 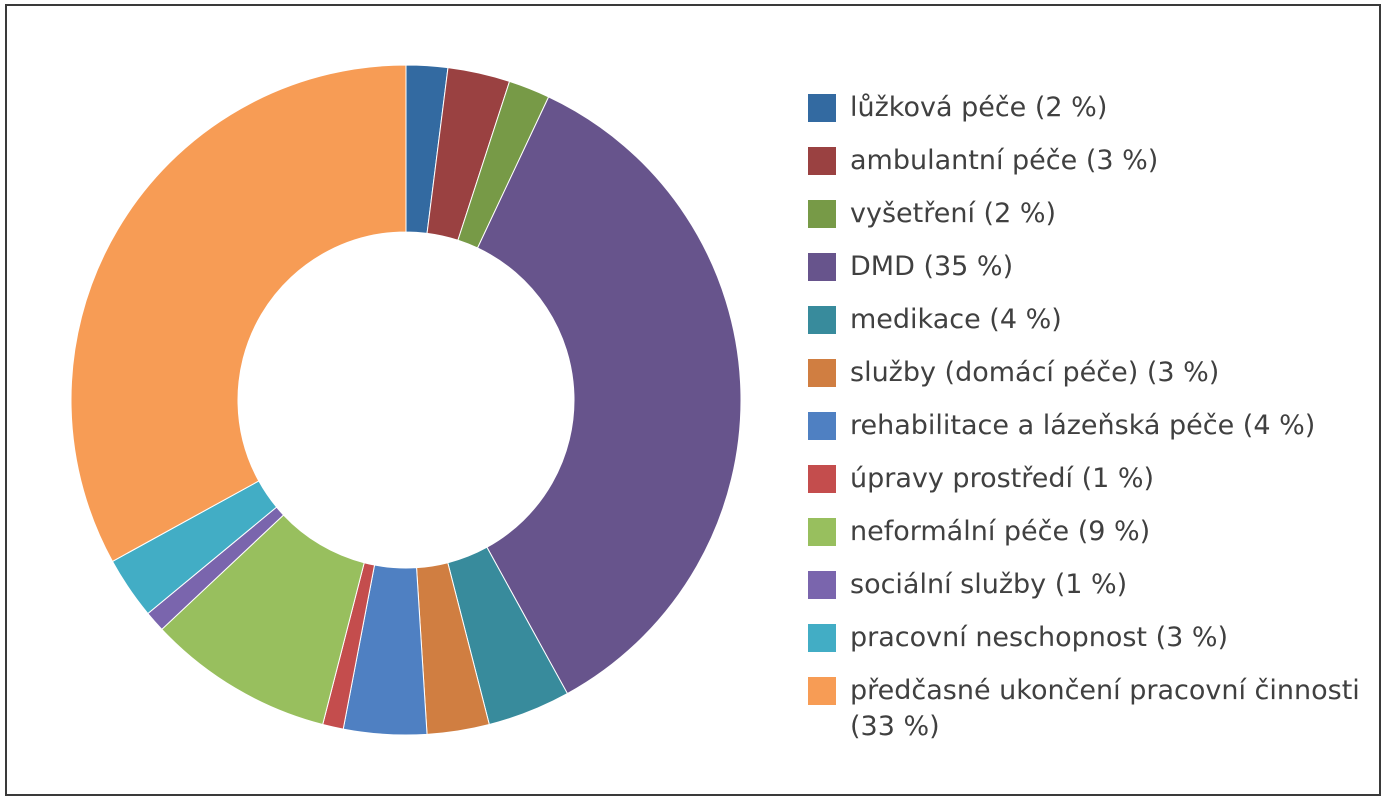 What do you see at coordinates (1083, 425) in the screenshot?
I see `legend-label: rehabilitace a lázeňská péče (4 %)` at bounding box center [1083, 425].